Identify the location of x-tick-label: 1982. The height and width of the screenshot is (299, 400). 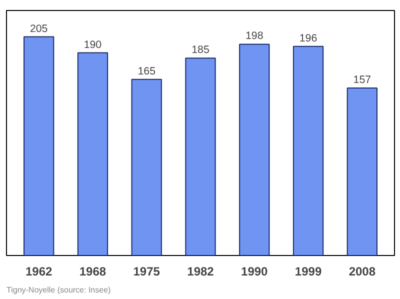
(200, 271).